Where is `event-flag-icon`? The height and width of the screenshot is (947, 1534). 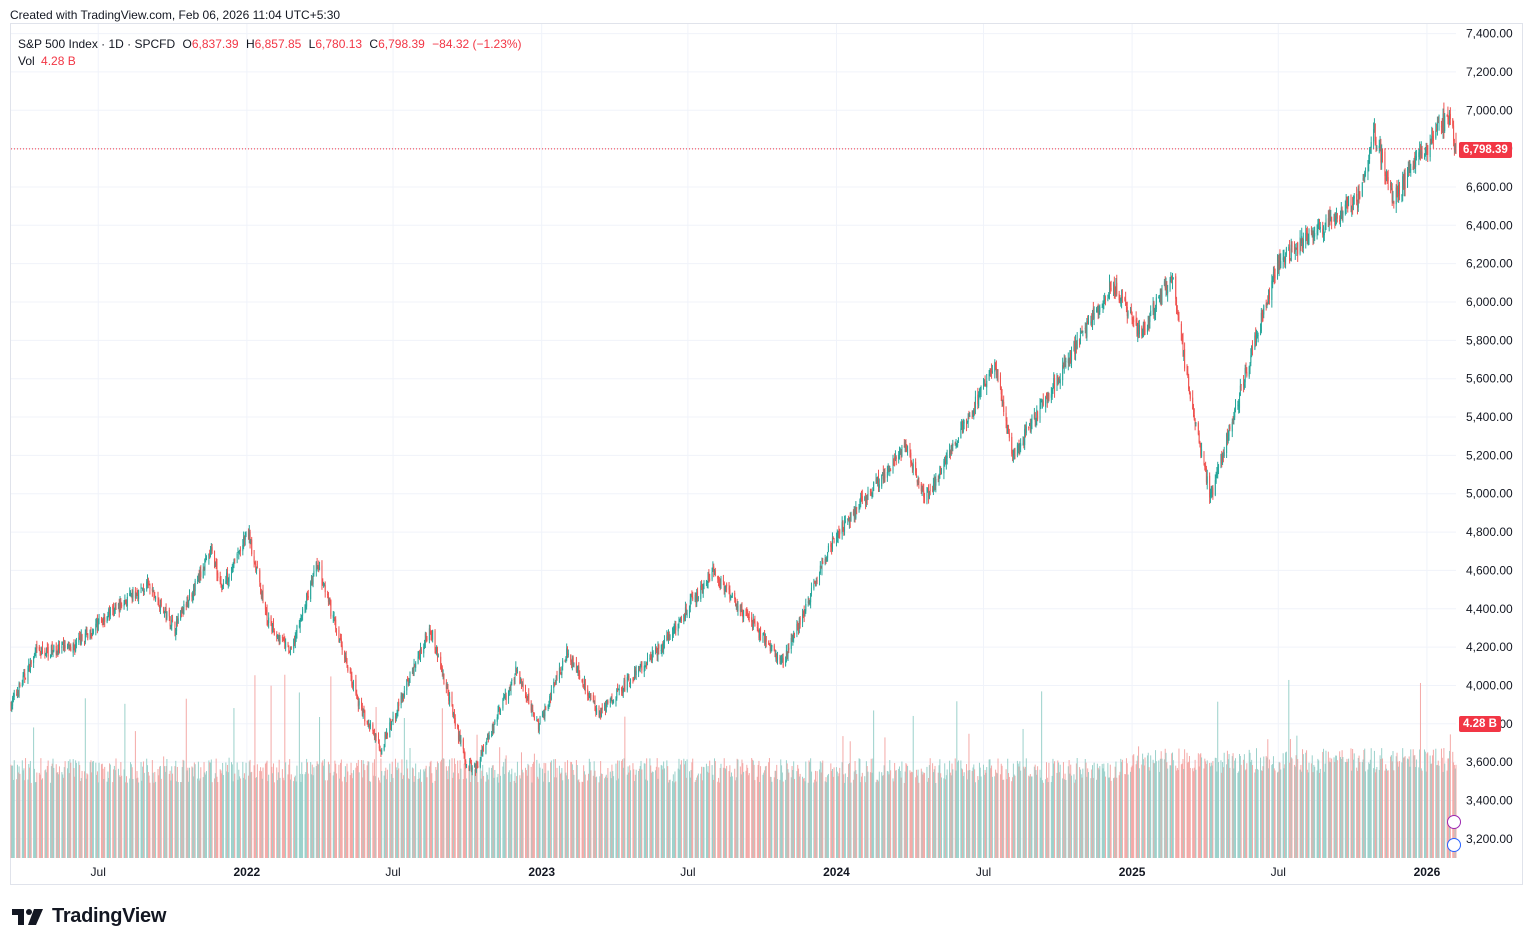 event-flag-icon is located at coordinates (1454, 845).